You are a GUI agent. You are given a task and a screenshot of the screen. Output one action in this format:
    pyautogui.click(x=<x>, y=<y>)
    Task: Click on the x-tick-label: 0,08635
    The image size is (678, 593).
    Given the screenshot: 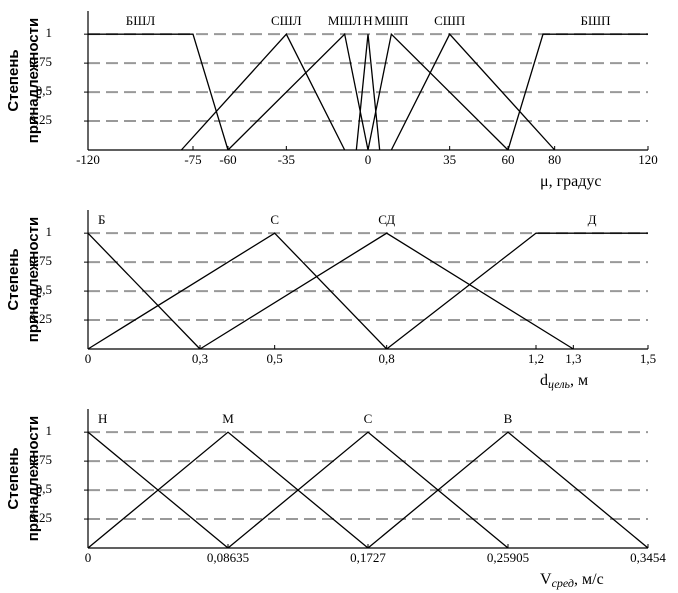 What is the action you would take?
    pyautogui.click(x=228, y=557)
    